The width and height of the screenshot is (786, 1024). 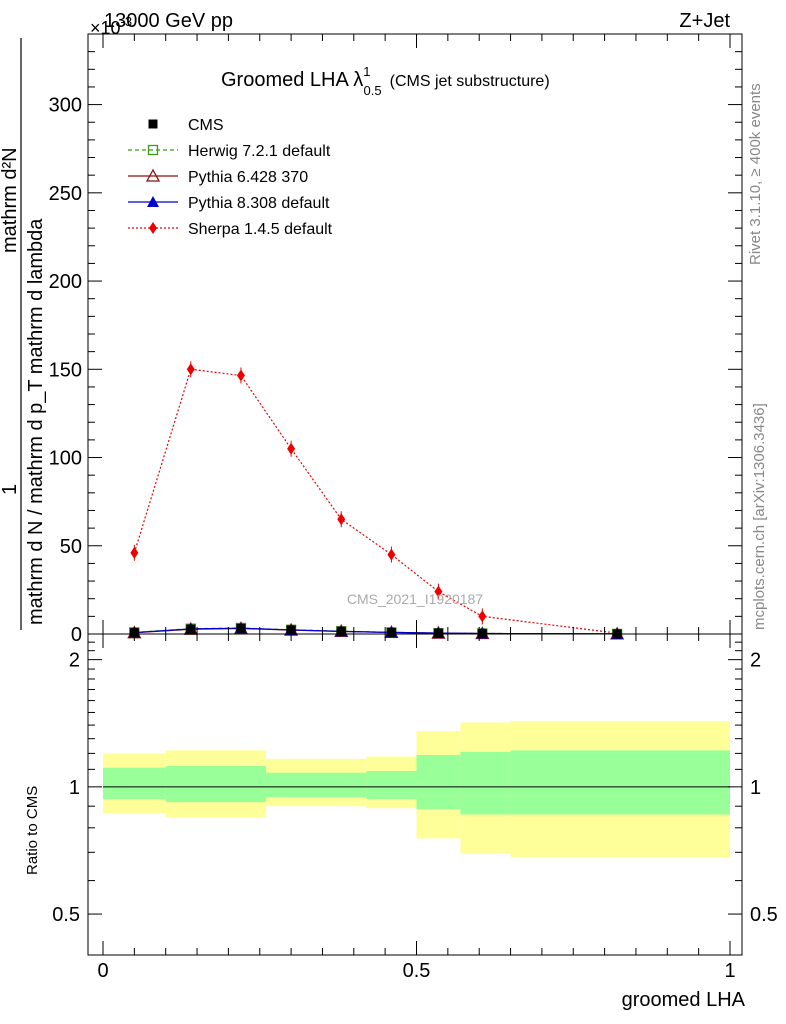 I want to click on ratio-ytick-label: 0.5, so click(x=66, y=915).